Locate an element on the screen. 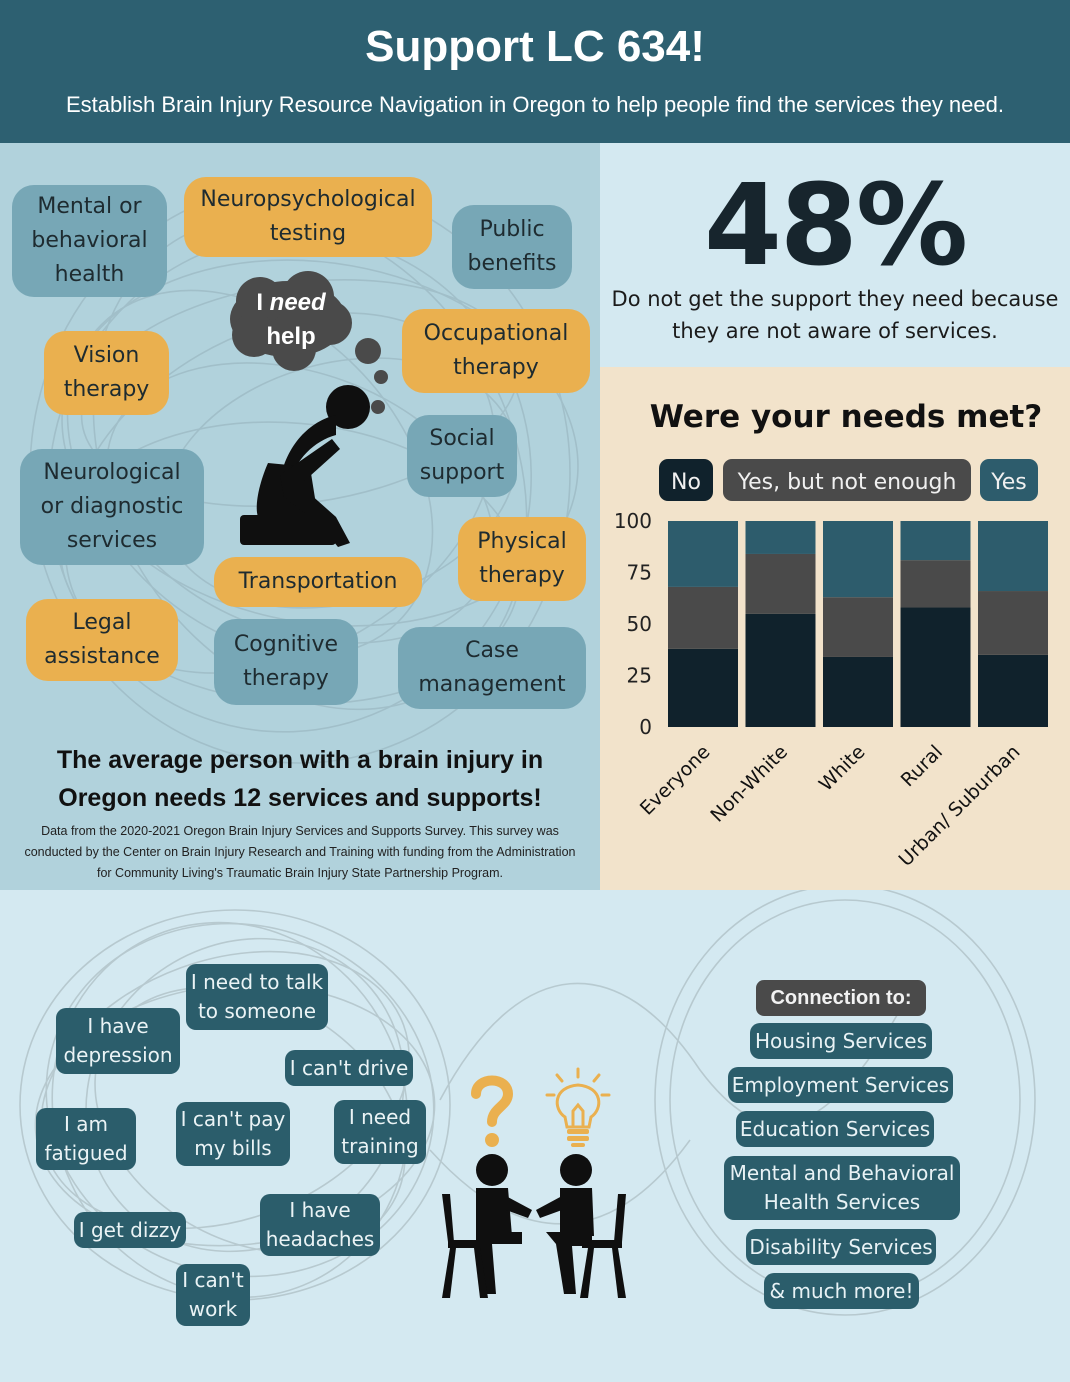 This screenshot has height=1382, width=1070. service-occupational-therapy: Occupational therapy is located at coordinates (496, 351).